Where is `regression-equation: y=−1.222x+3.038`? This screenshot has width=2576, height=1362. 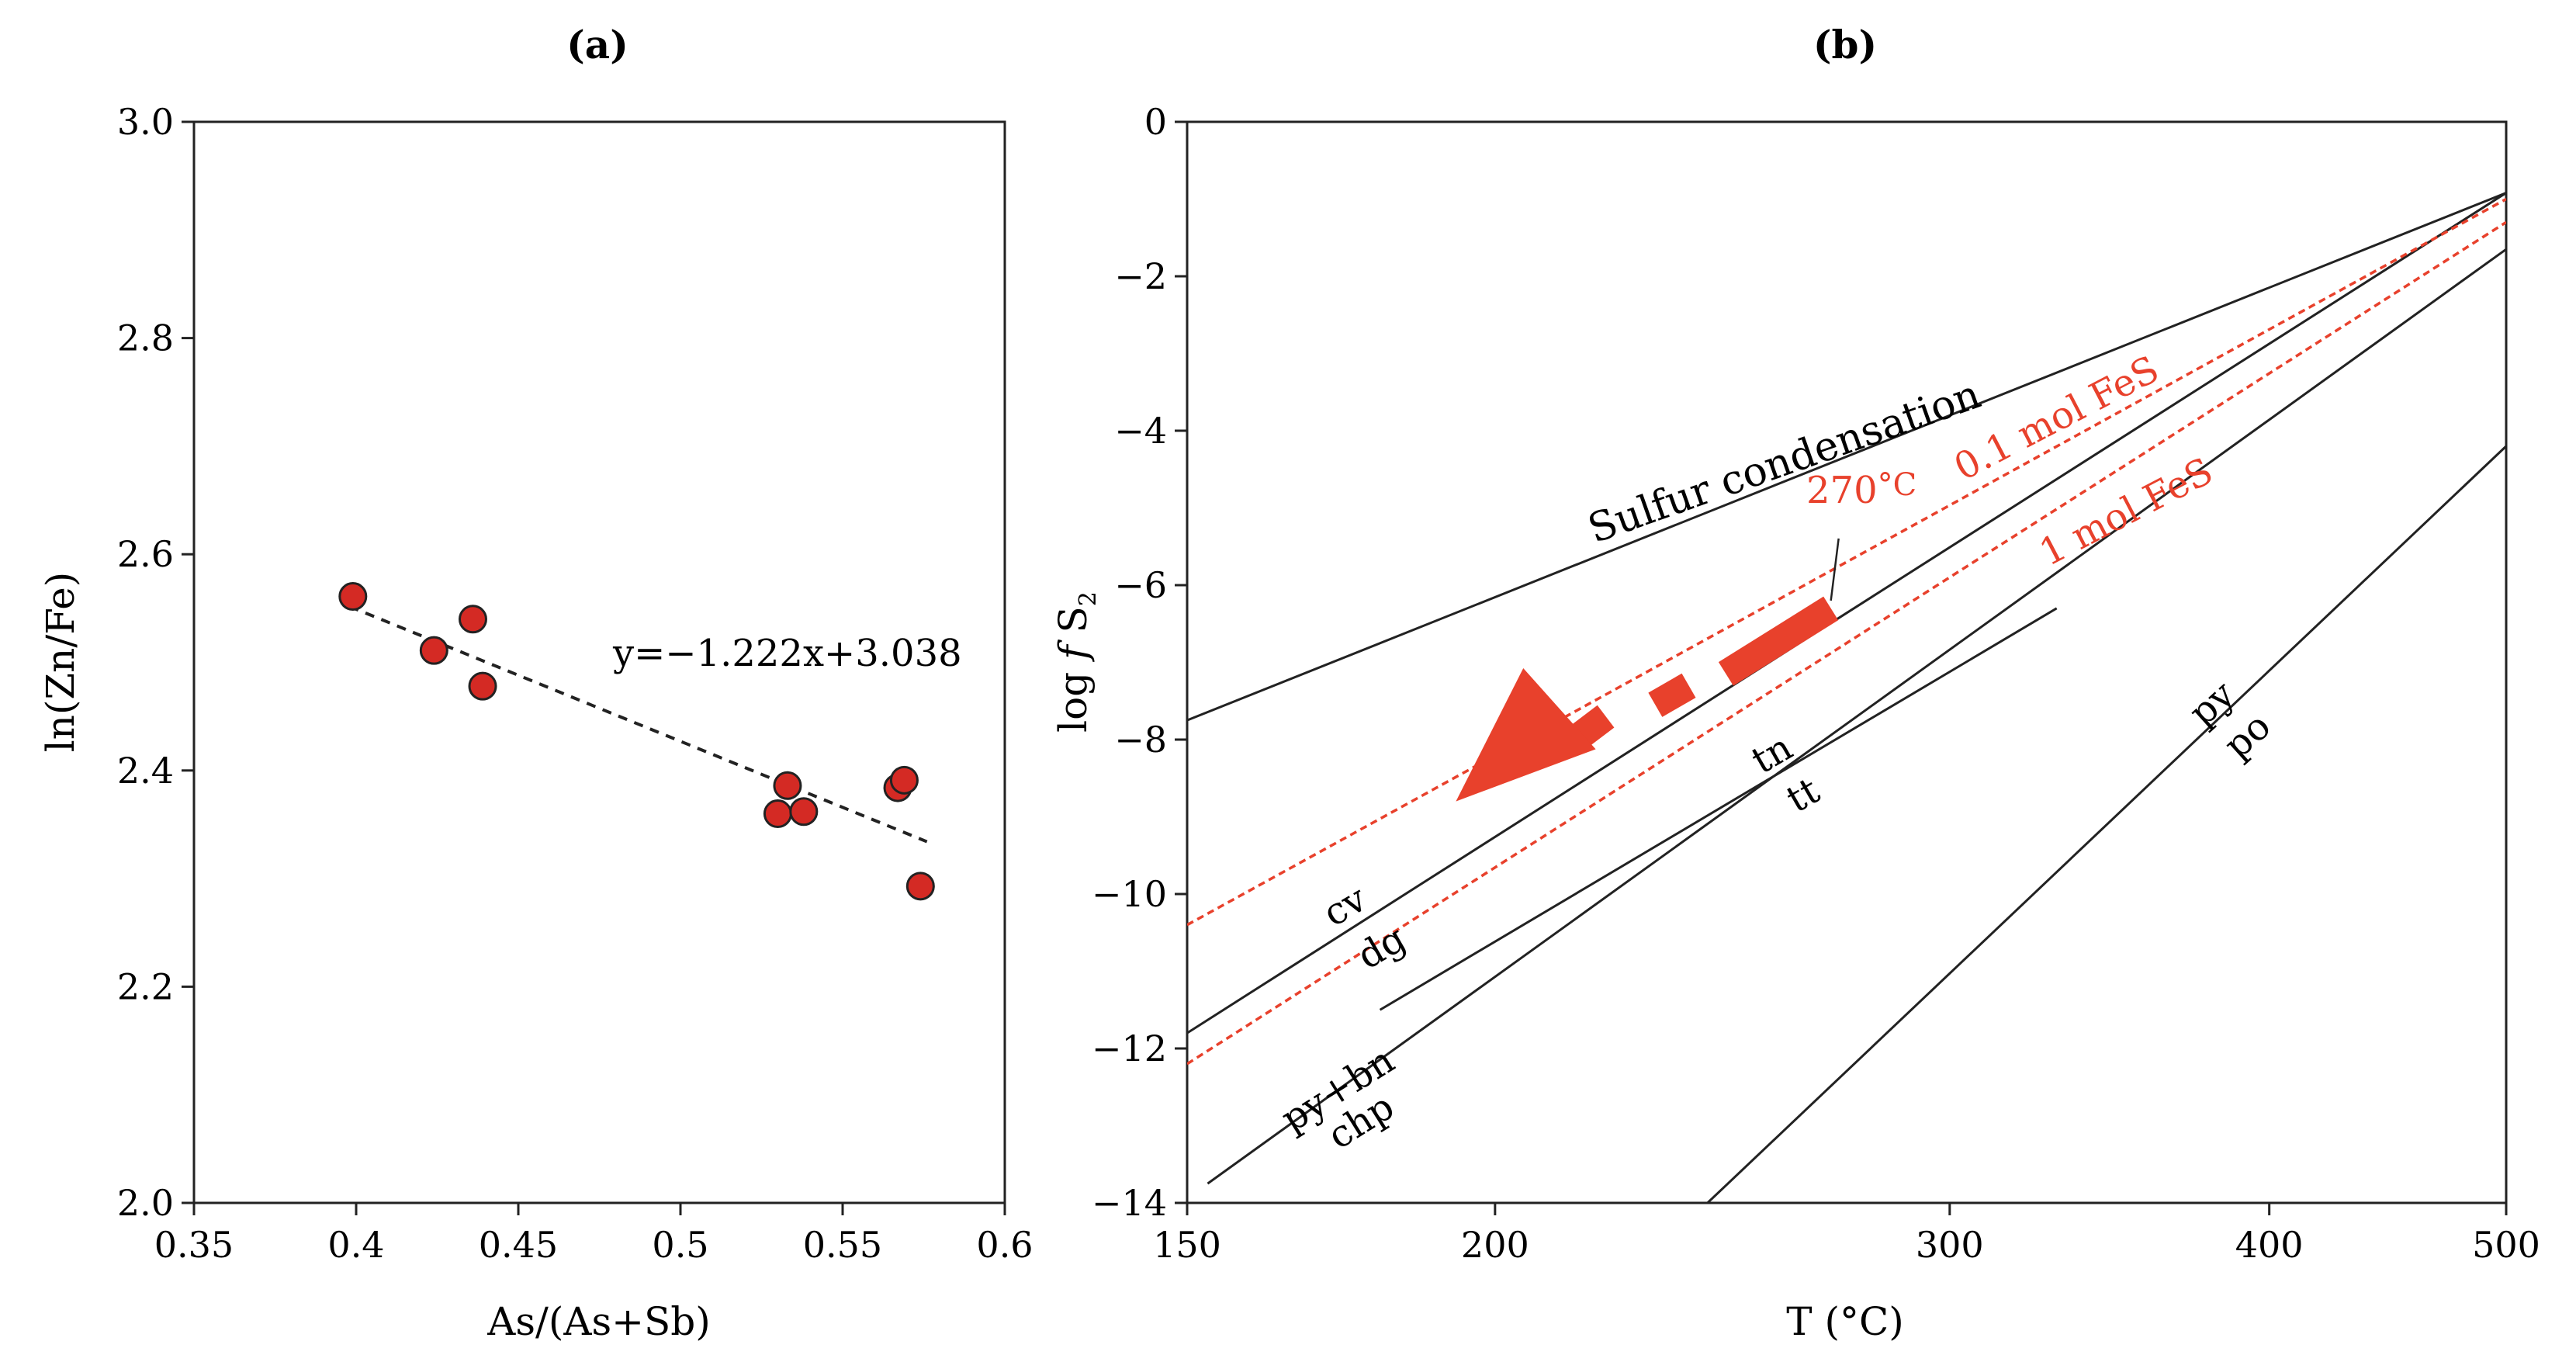
regression-equation: y=−1.222x+3.038 is located at coordinates (787, 653).